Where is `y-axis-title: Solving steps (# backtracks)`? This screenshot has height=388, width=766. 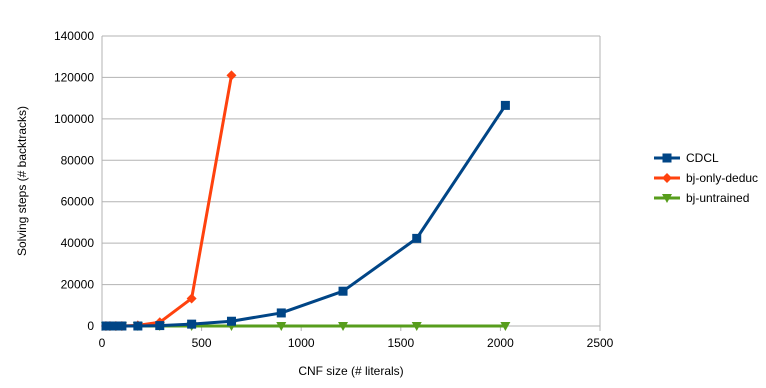
y-axis-title: Solving steps (# backtracks) is located at coordinates (22, 181).